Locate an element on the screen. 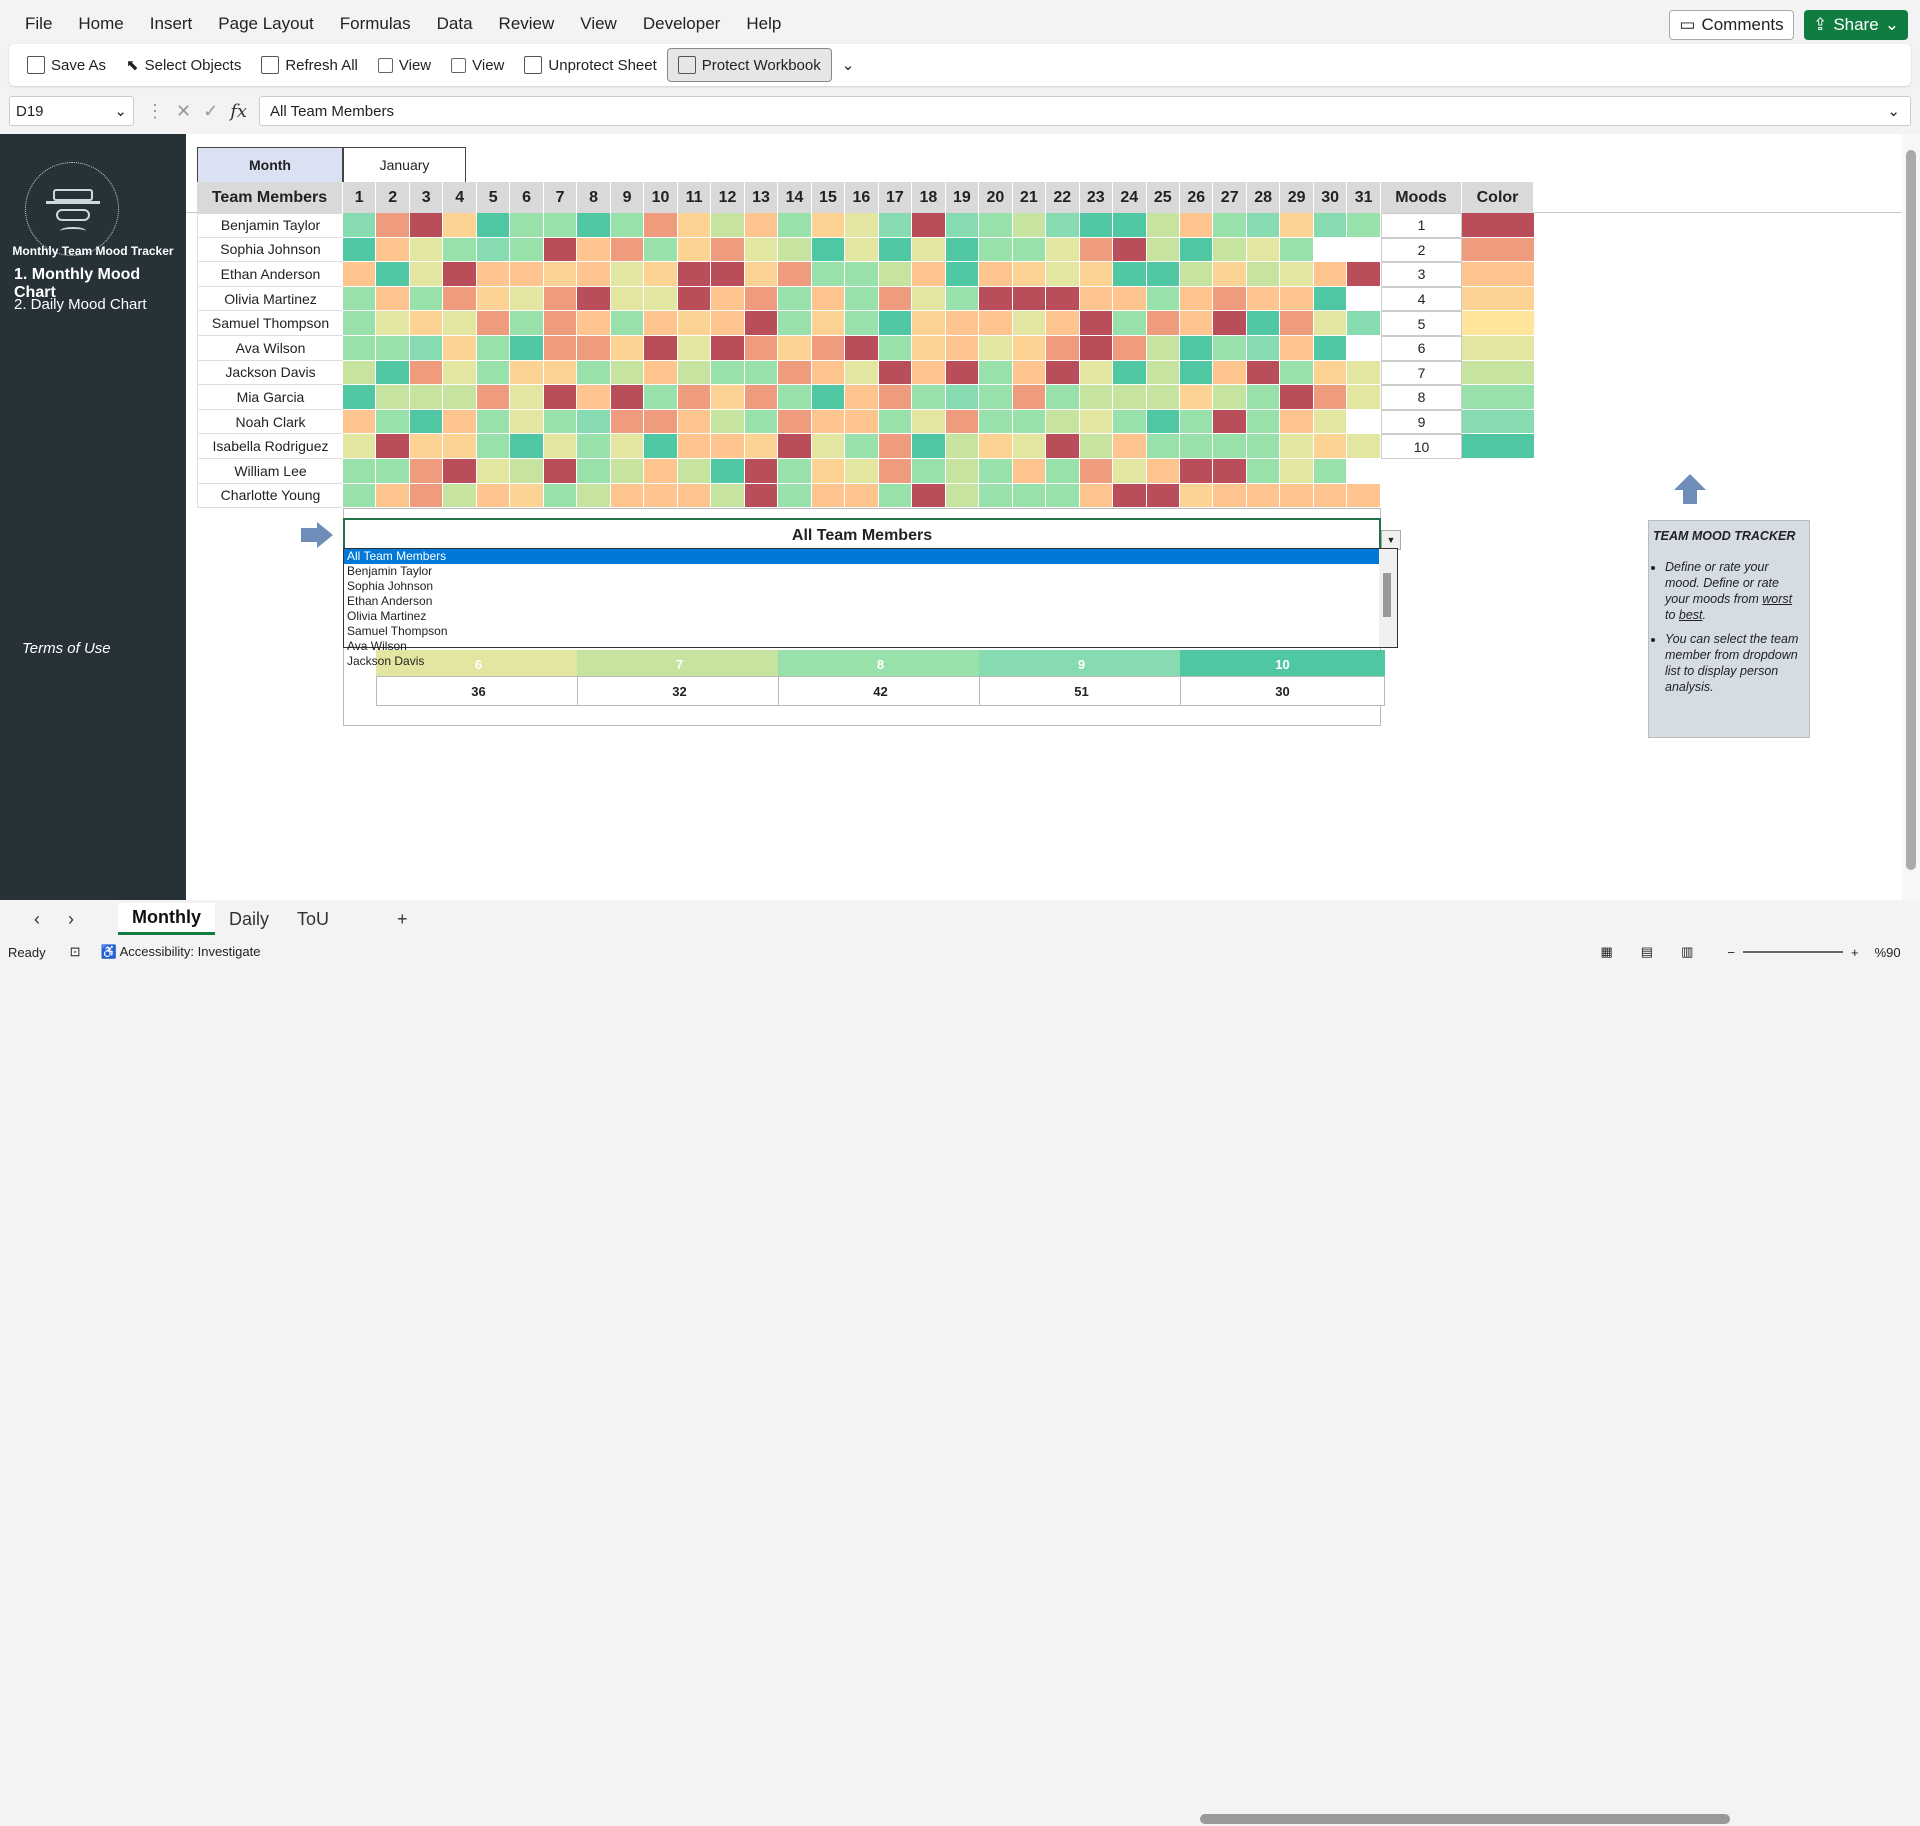 The height and width of the screenshot is (1826, 1920). page-layout-icon: ▤ is located at coordinates (1647, 951).